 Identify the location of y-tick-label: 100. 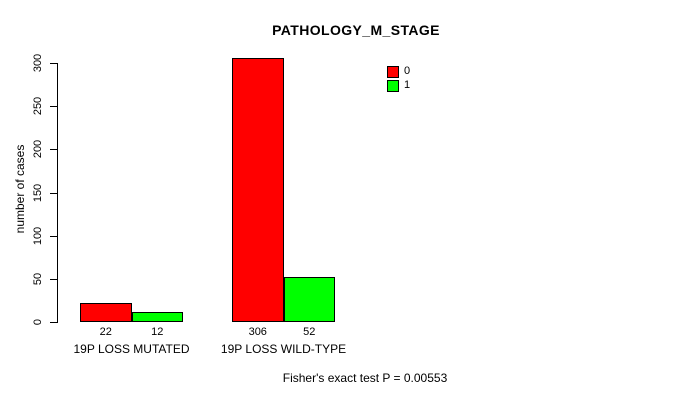
(38, 236).